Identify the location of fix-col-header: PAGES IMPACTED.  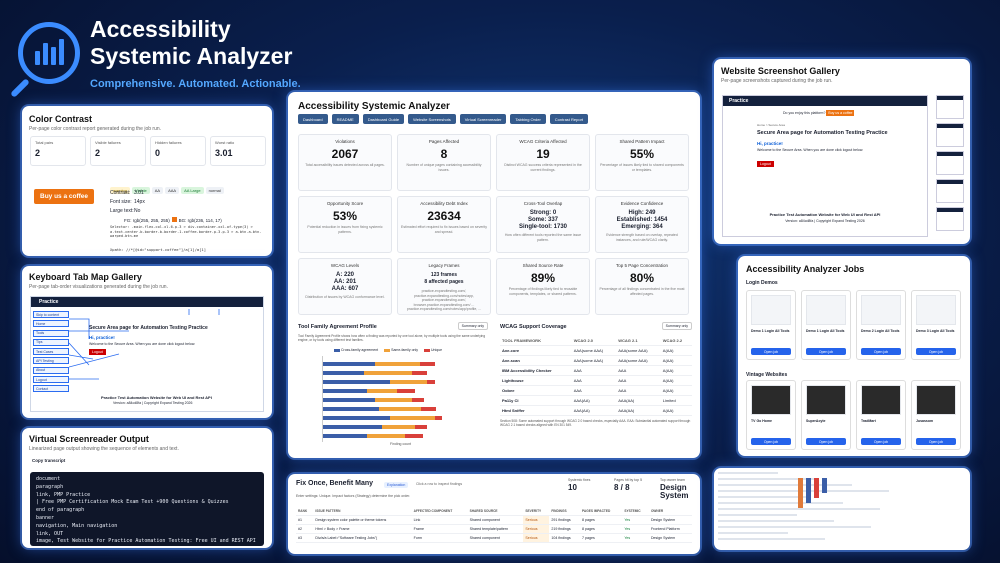
(601, 511).